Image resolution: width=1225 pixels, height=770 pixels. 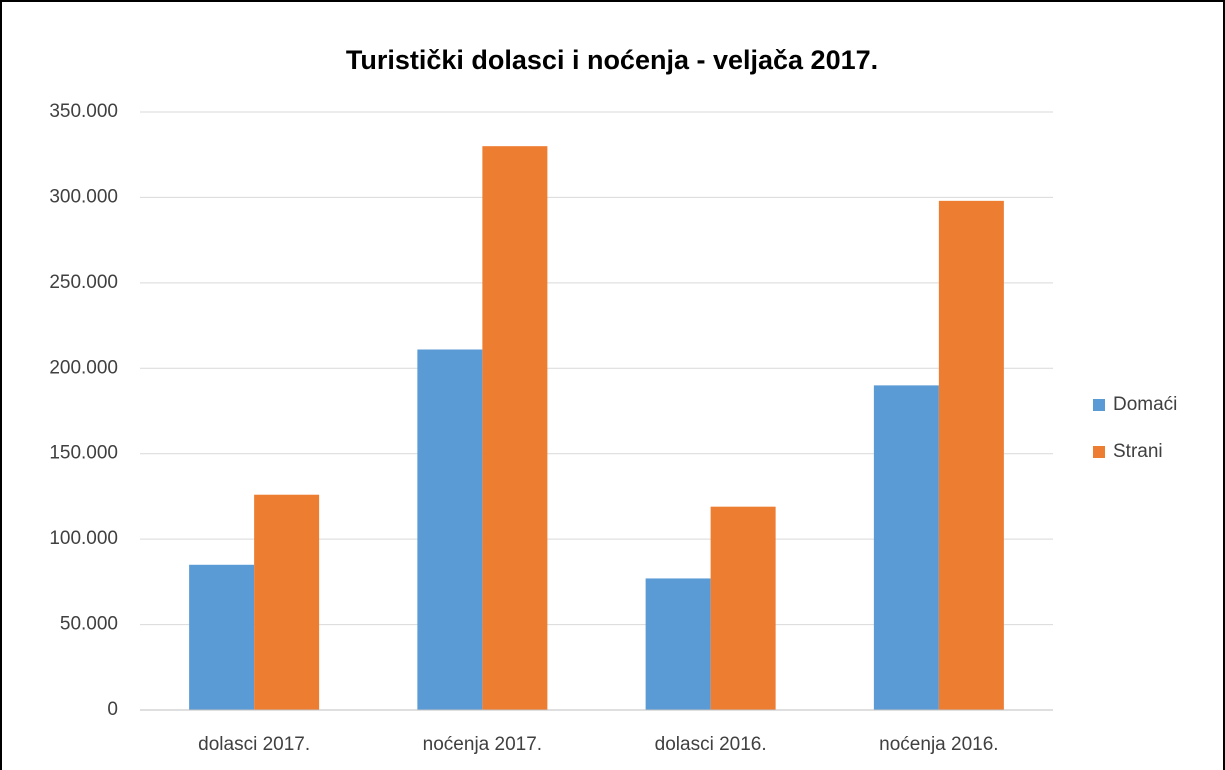 I want to click on x-tick-label: noćenja 2016., so click(x=938, y=744).